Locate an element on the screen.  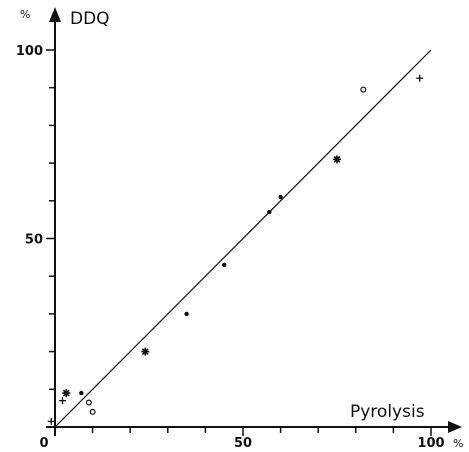
x-tick-label: 0 is located at coordinates (43, 443).